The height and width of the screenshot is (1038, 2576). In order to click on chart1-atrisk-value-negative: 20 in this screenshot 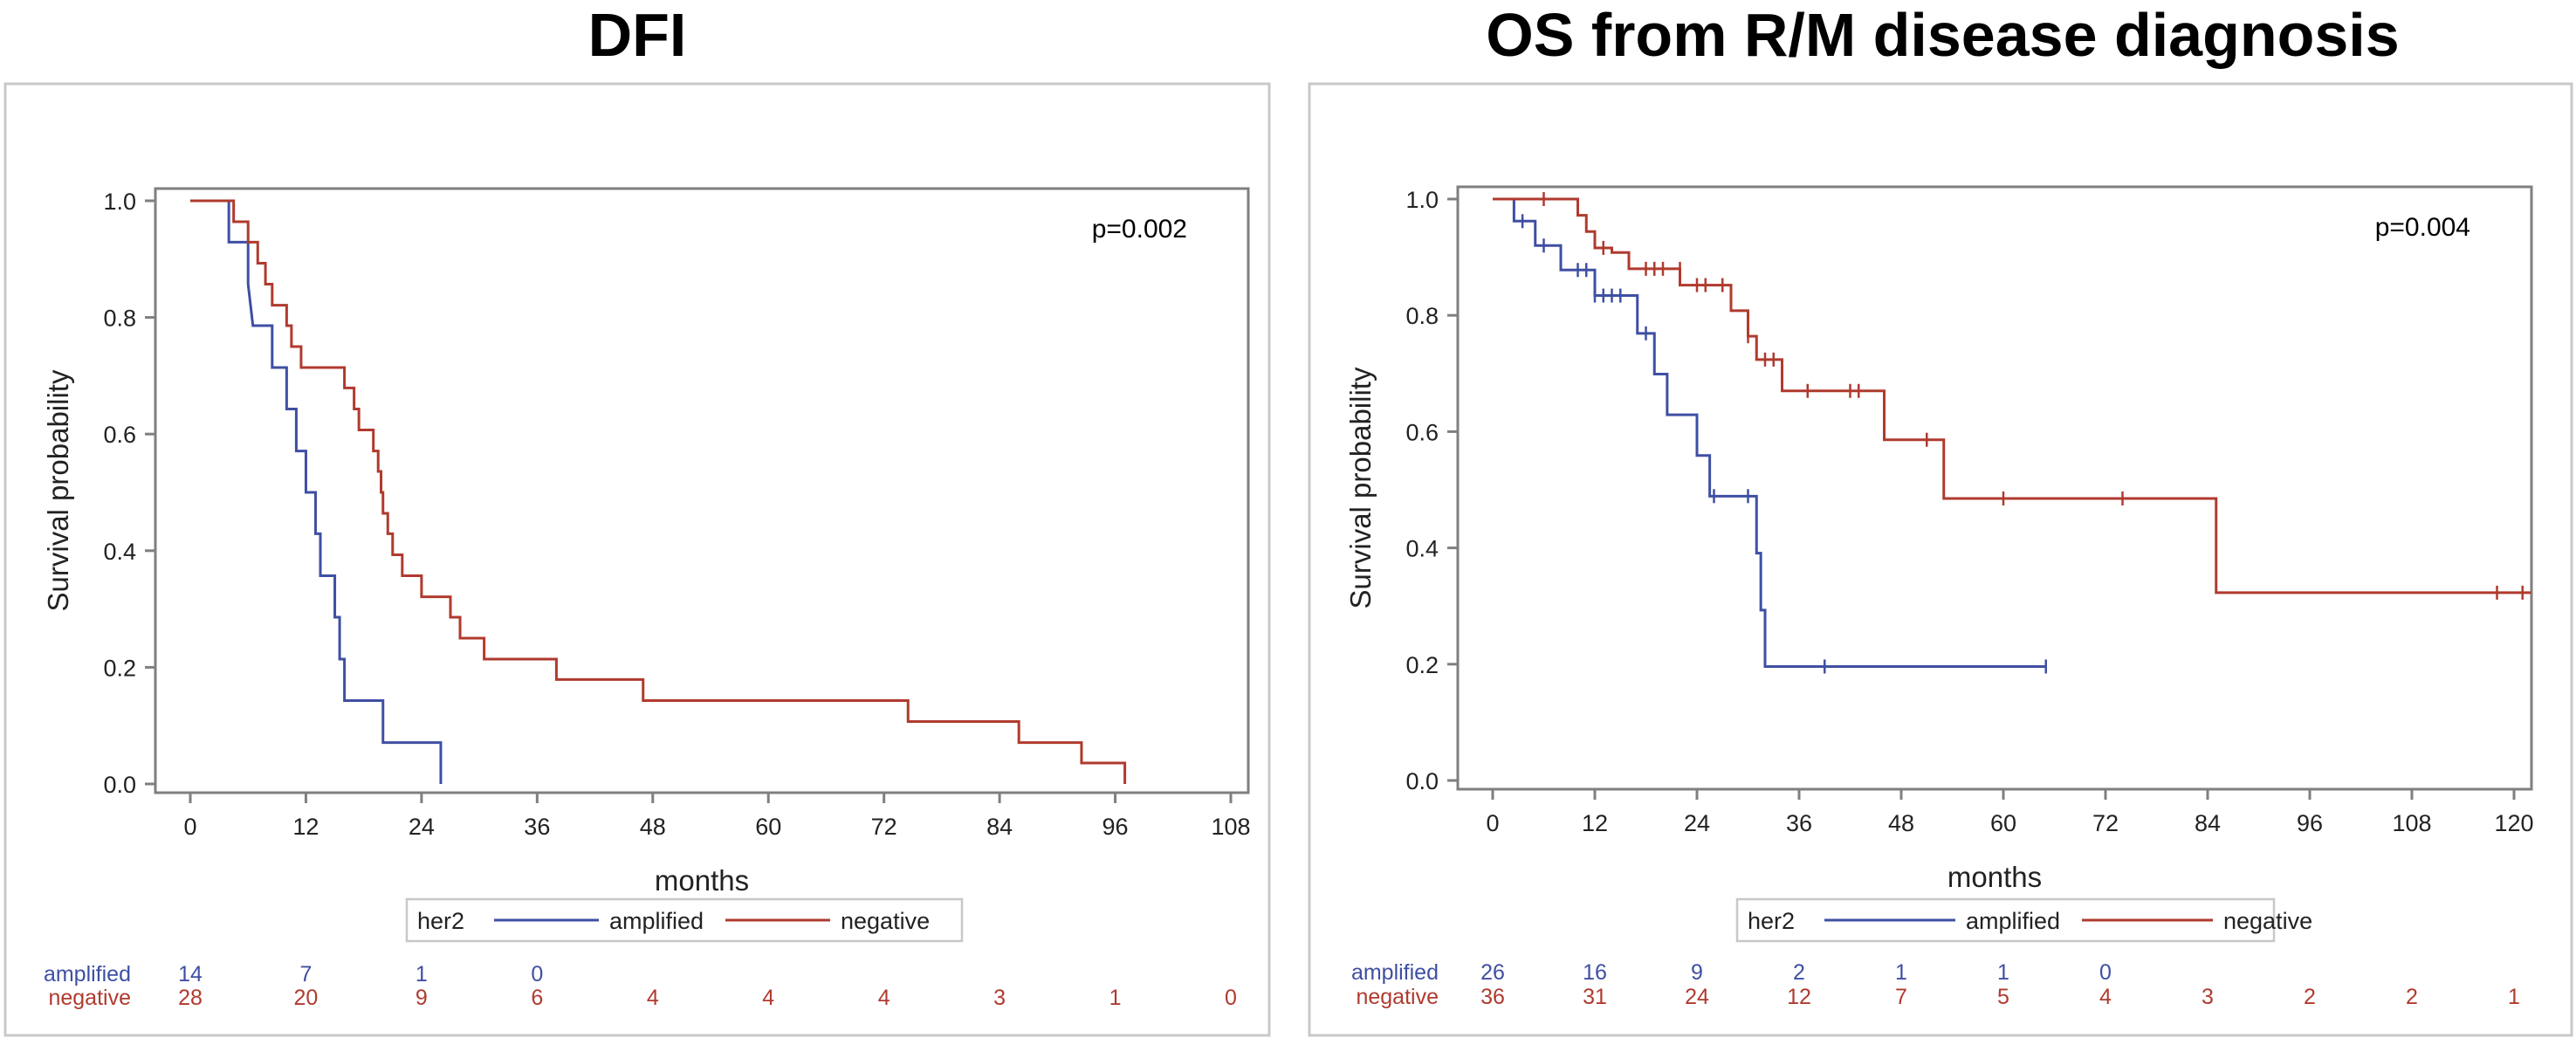, I will do `click(306, 998)`.